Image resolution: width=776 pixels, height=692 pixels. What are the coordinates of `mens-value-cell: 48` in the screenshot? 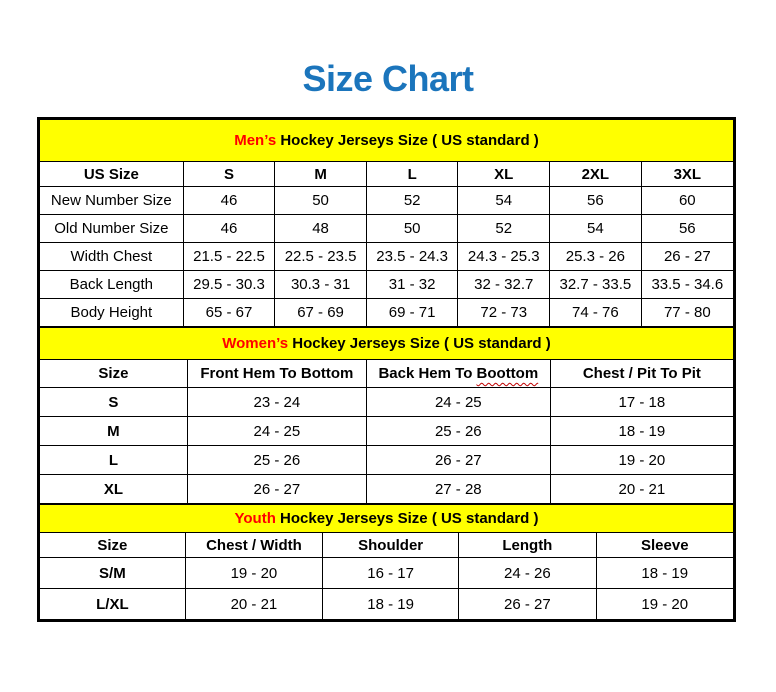 It's located at (320, 228).